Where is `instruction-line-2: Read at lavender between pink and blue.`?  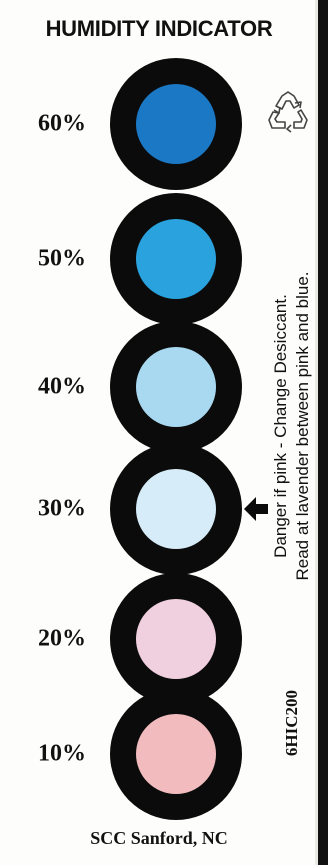
instruction-line-2: Read at lavender between pink and blue. is located at coordinates (302, 426).